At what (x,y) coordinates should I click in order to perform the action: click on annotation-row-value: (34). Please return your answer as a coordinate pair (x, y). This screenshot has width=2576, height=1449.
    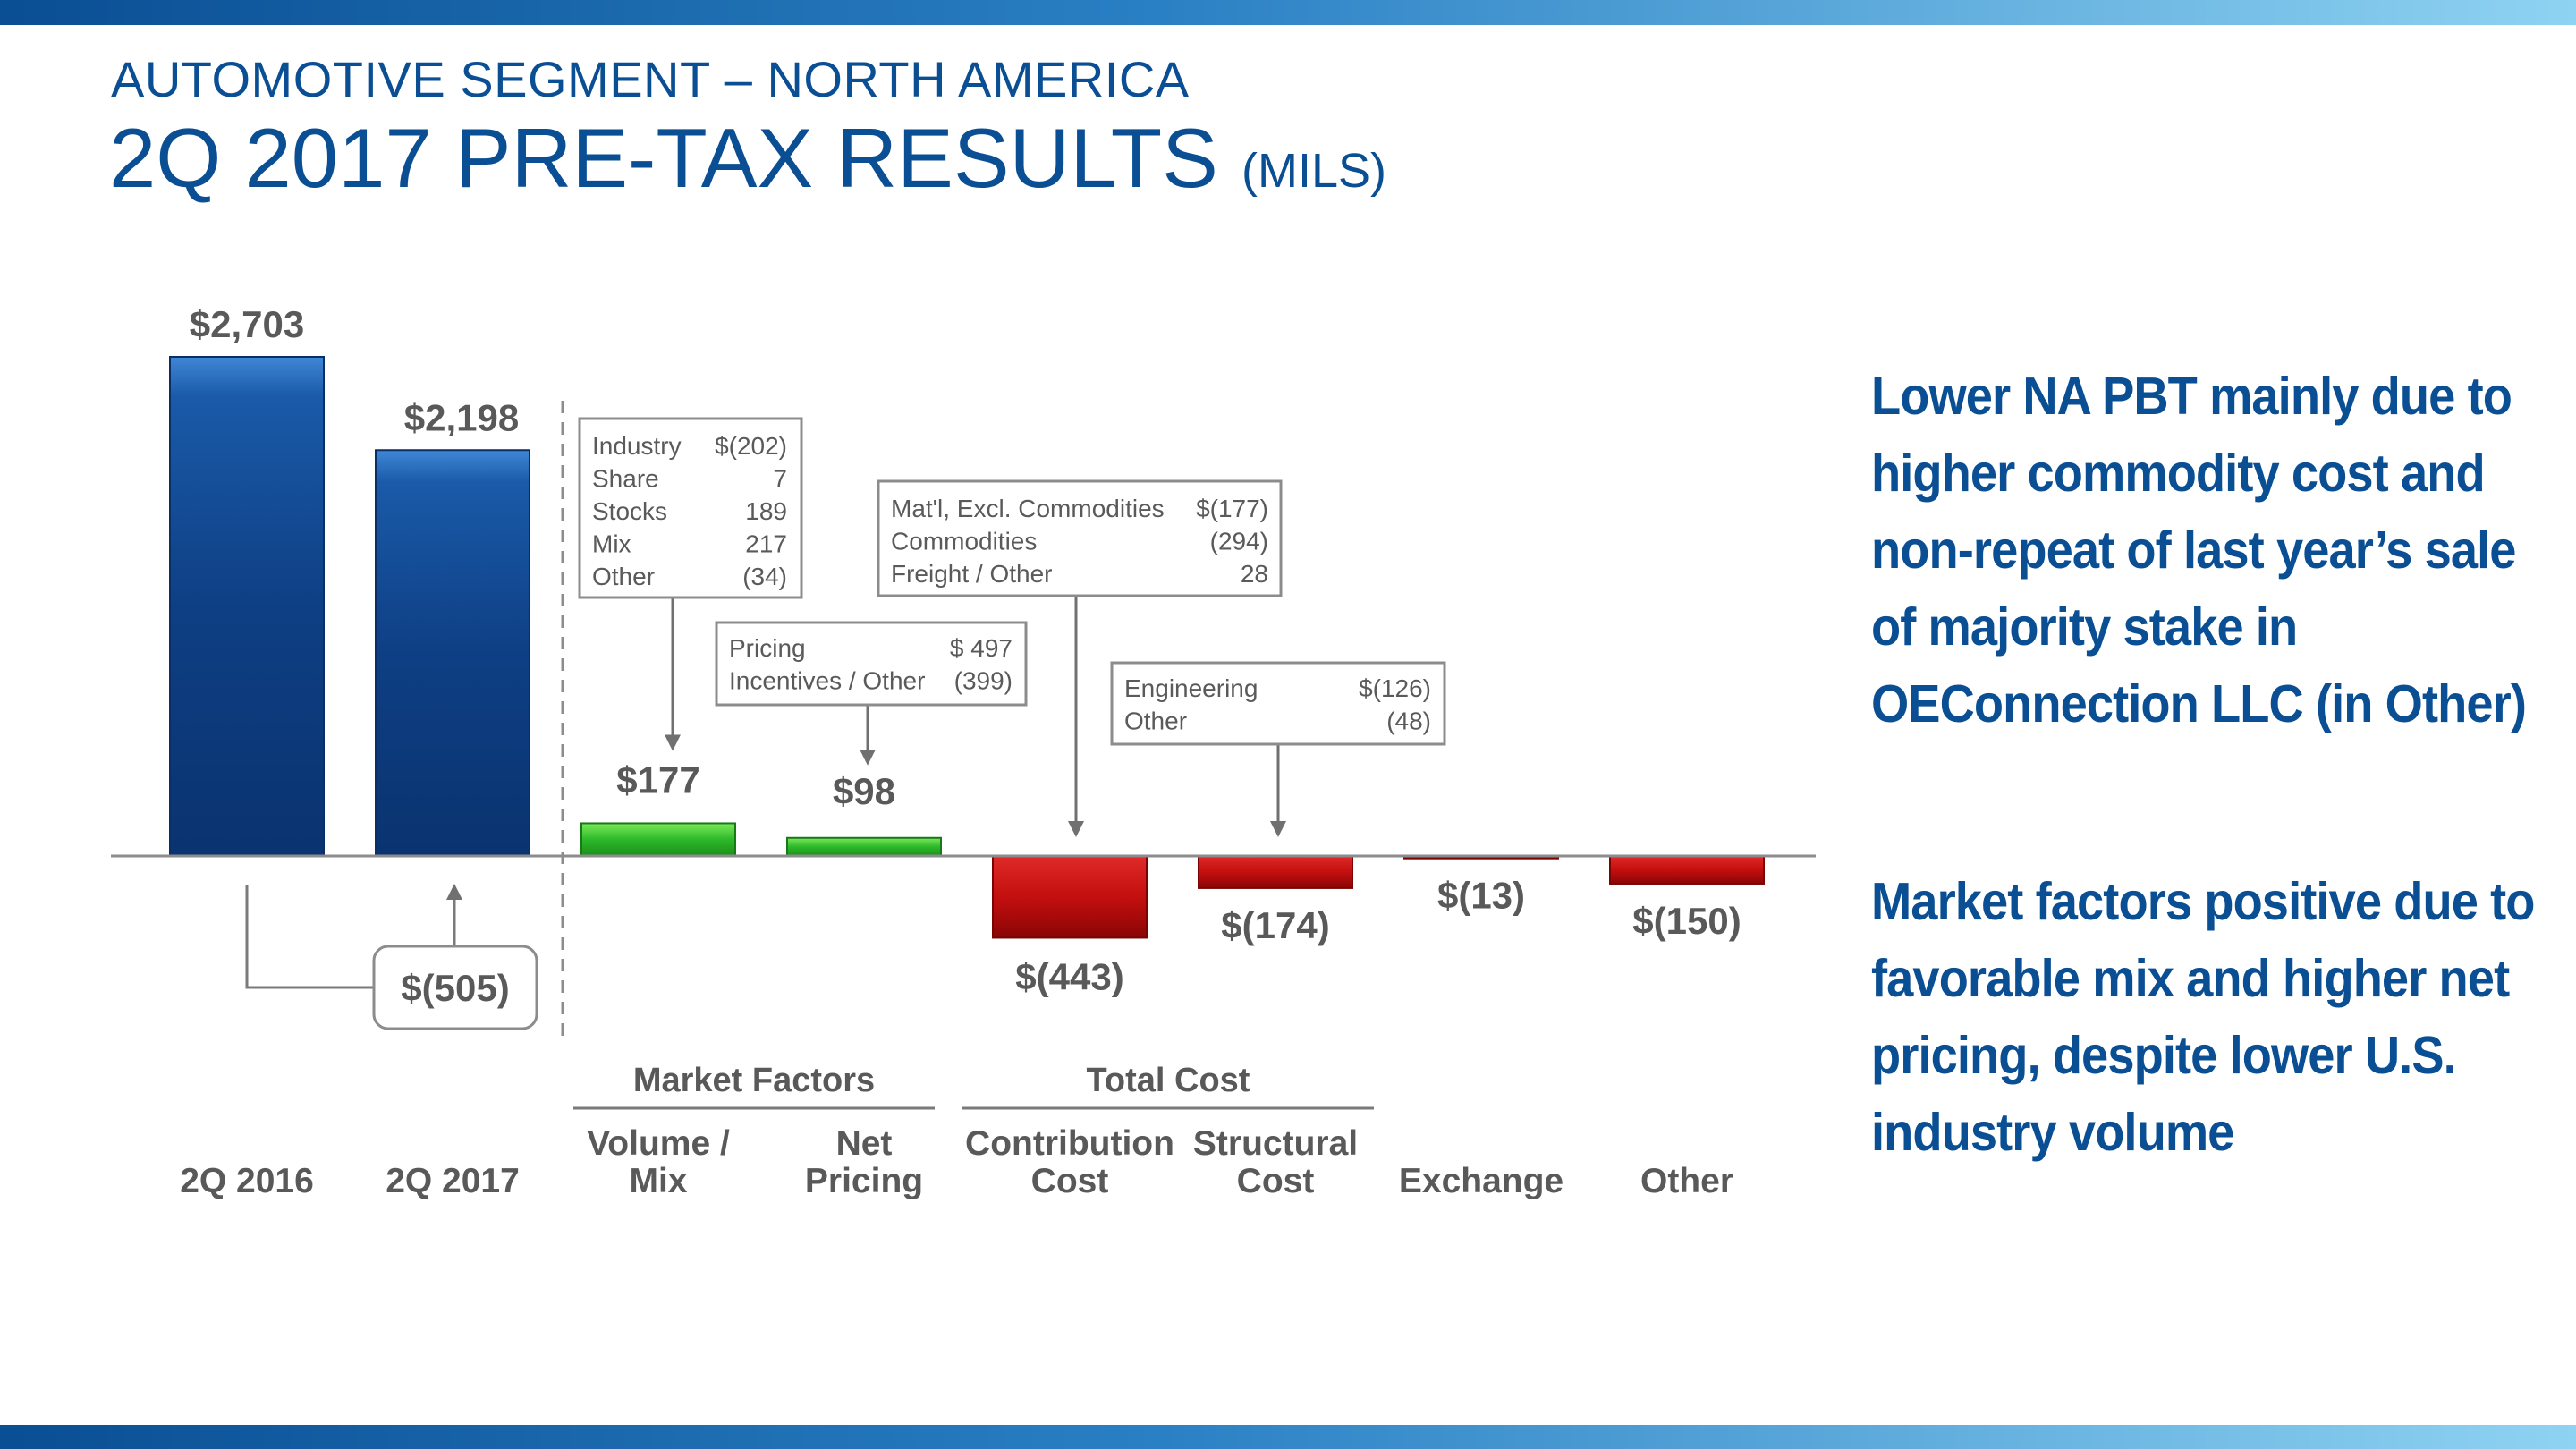
    Looking at the image, I should click on (764, 576).